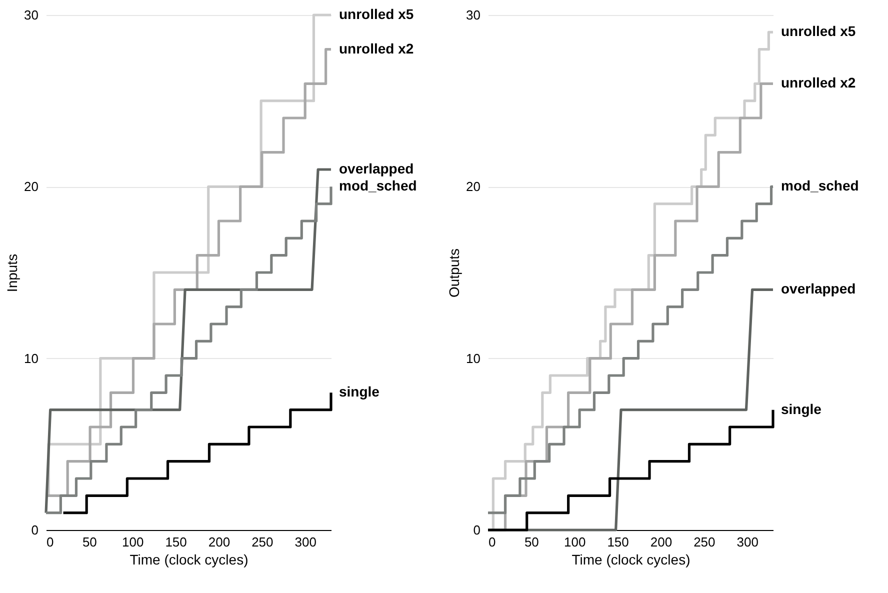 The width and height of the screenshot is (888, 593). I want to click on y-axis-title: Outputs, so click(454, 273).